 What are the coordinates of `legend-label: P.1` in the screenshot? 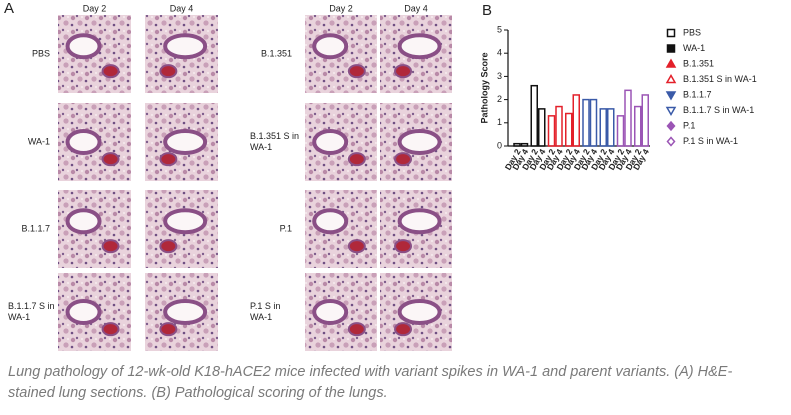 It's located at (689, 125).